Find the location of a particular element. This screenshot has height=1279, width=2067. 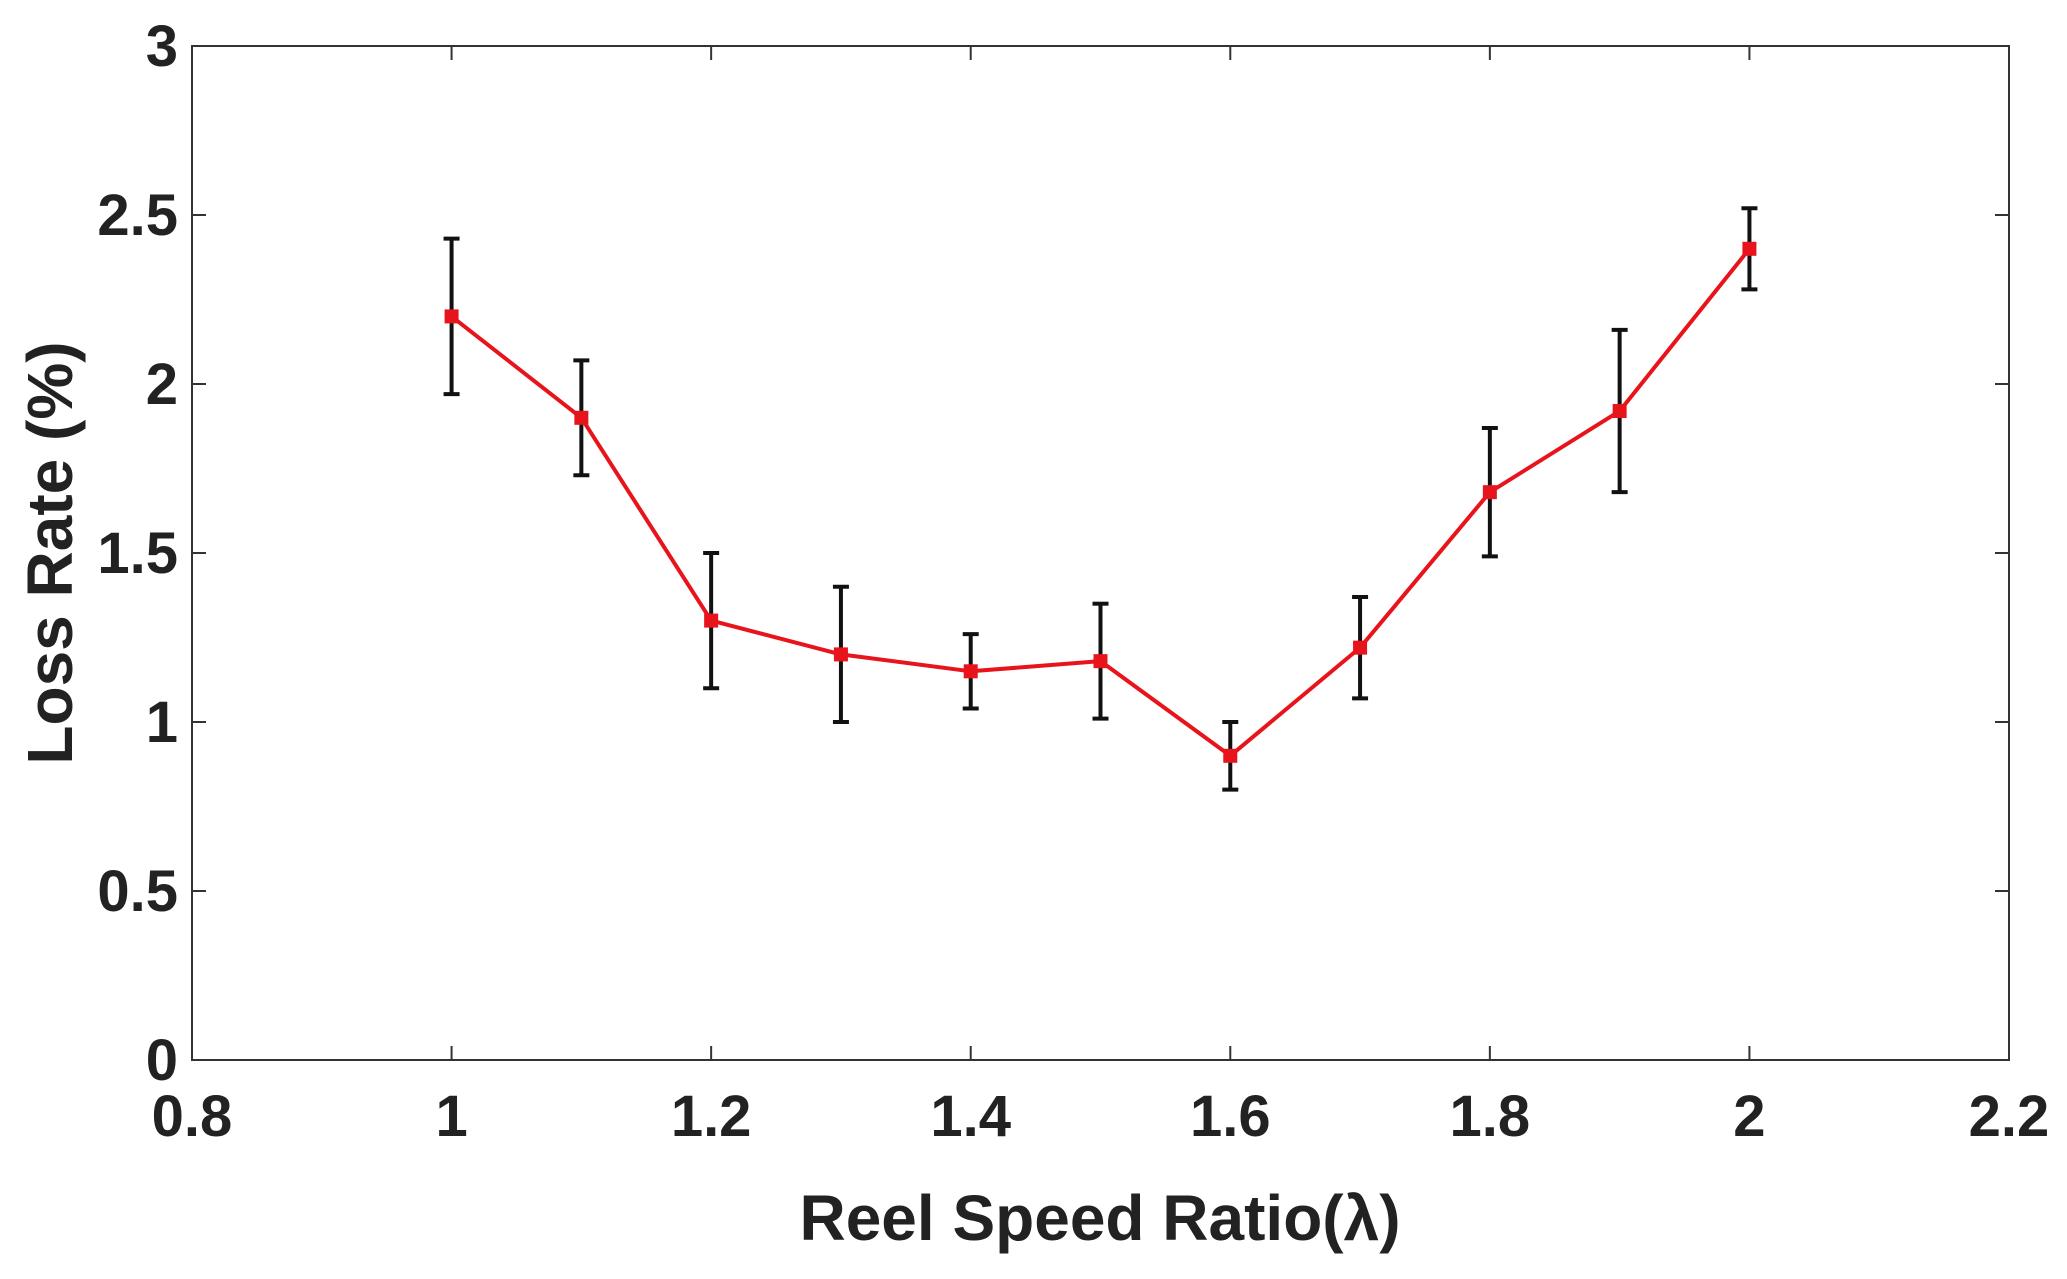

y-tick-label: 2 is located at coordinates (162, 384).